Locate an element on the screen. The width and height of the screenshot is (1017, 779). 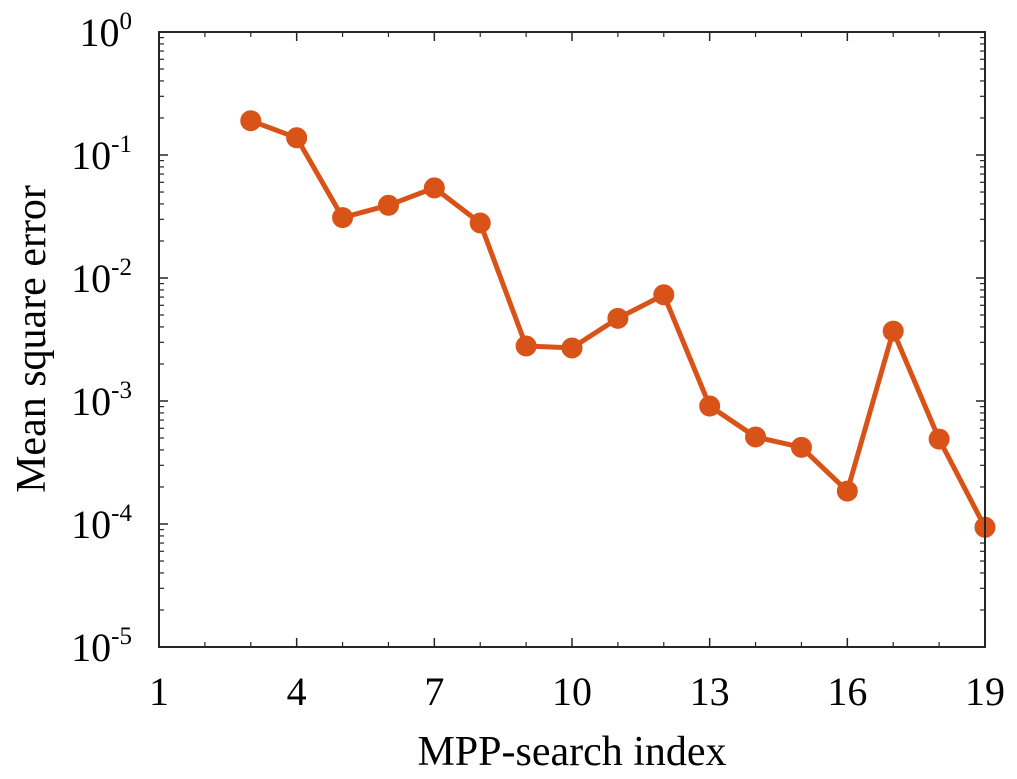
y-tick-label: 10⁻⁵ is located at coordinates (101, 646).